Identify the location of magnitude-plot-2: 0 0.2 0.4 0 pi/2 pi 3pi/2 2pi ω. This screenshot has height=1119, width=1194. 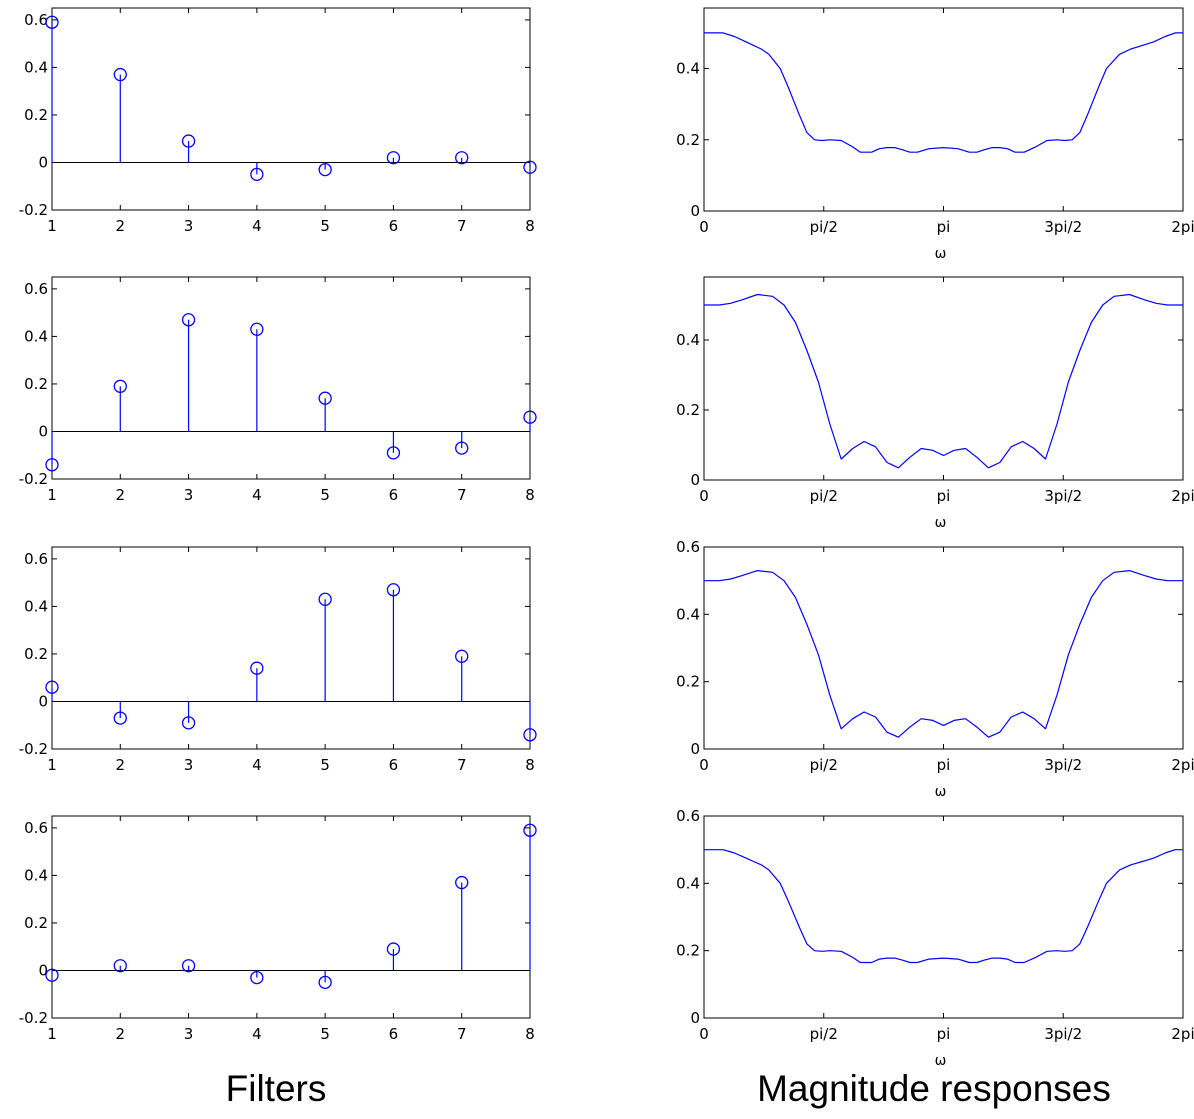
(935, 403).